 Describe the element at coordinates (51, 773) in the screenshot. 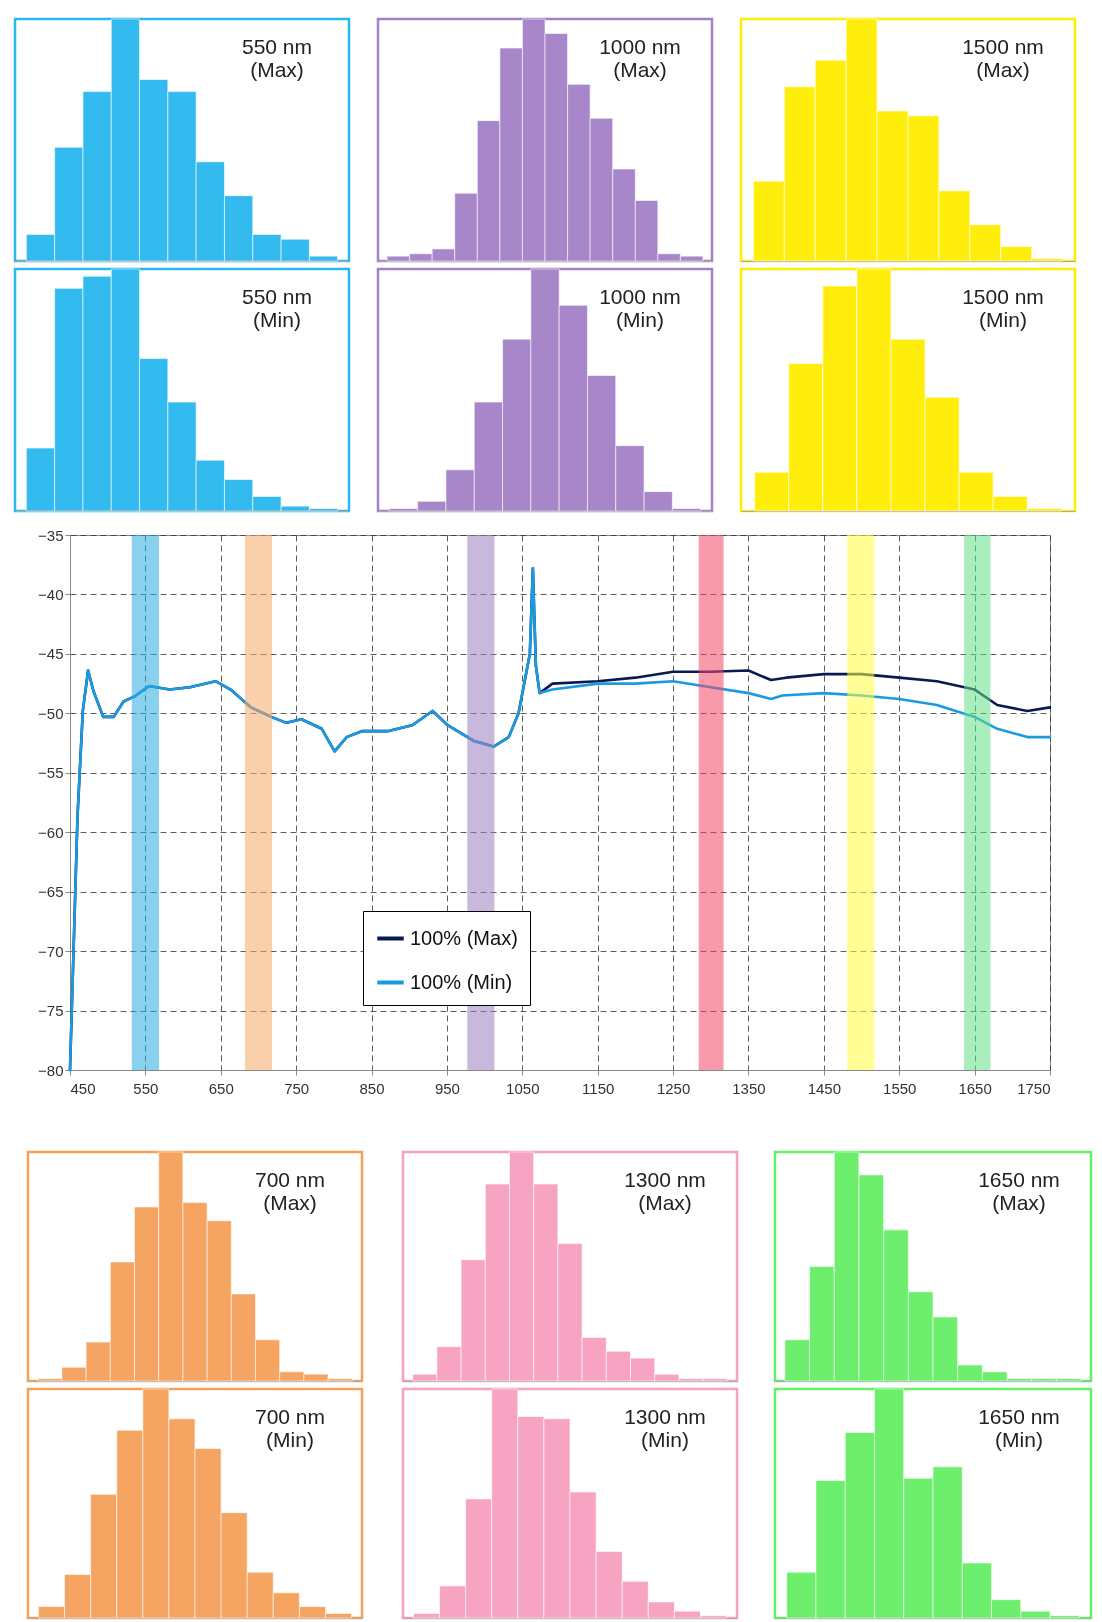

I see `y-tick-label: −55` at that location.